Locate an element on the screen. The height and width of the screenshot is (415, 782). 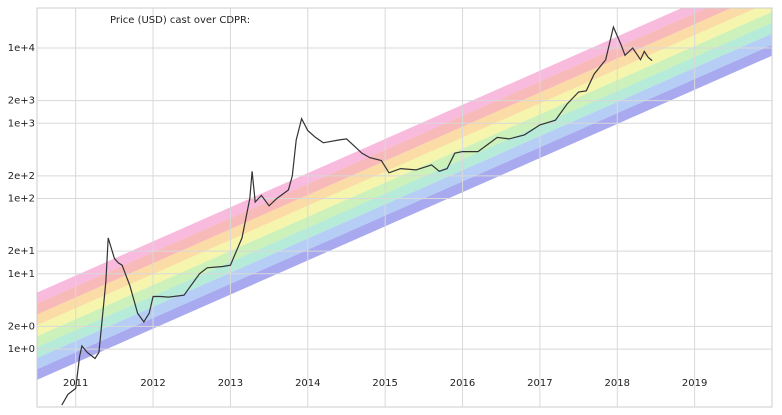
x-tick-label: 2018 is located at coordinates (617, 383).